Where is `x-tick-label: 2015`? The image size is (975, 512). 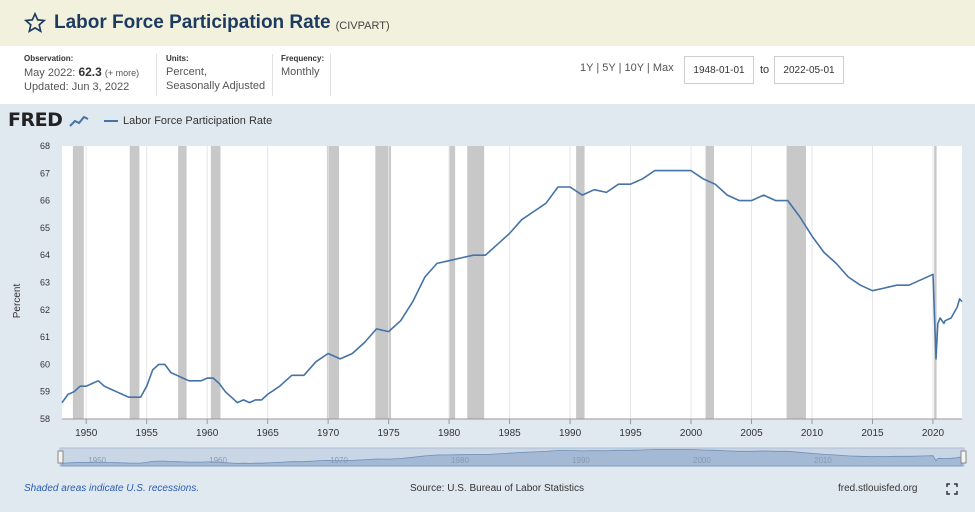
x-tick-label: 2015 is located at coordinates (872, 433).